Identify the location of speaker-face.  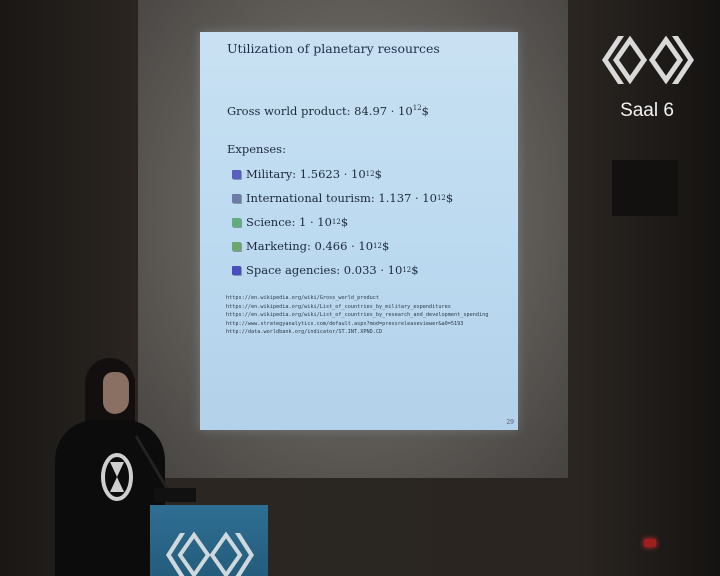
(116, 393).